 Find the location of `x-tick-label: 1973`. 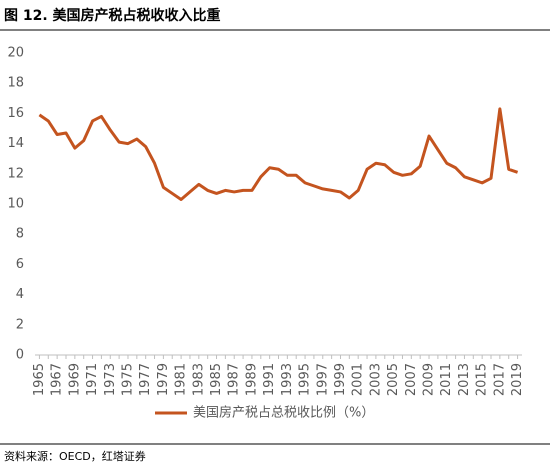

x-tick-label: 1973 is located at coordinates (110, 379).